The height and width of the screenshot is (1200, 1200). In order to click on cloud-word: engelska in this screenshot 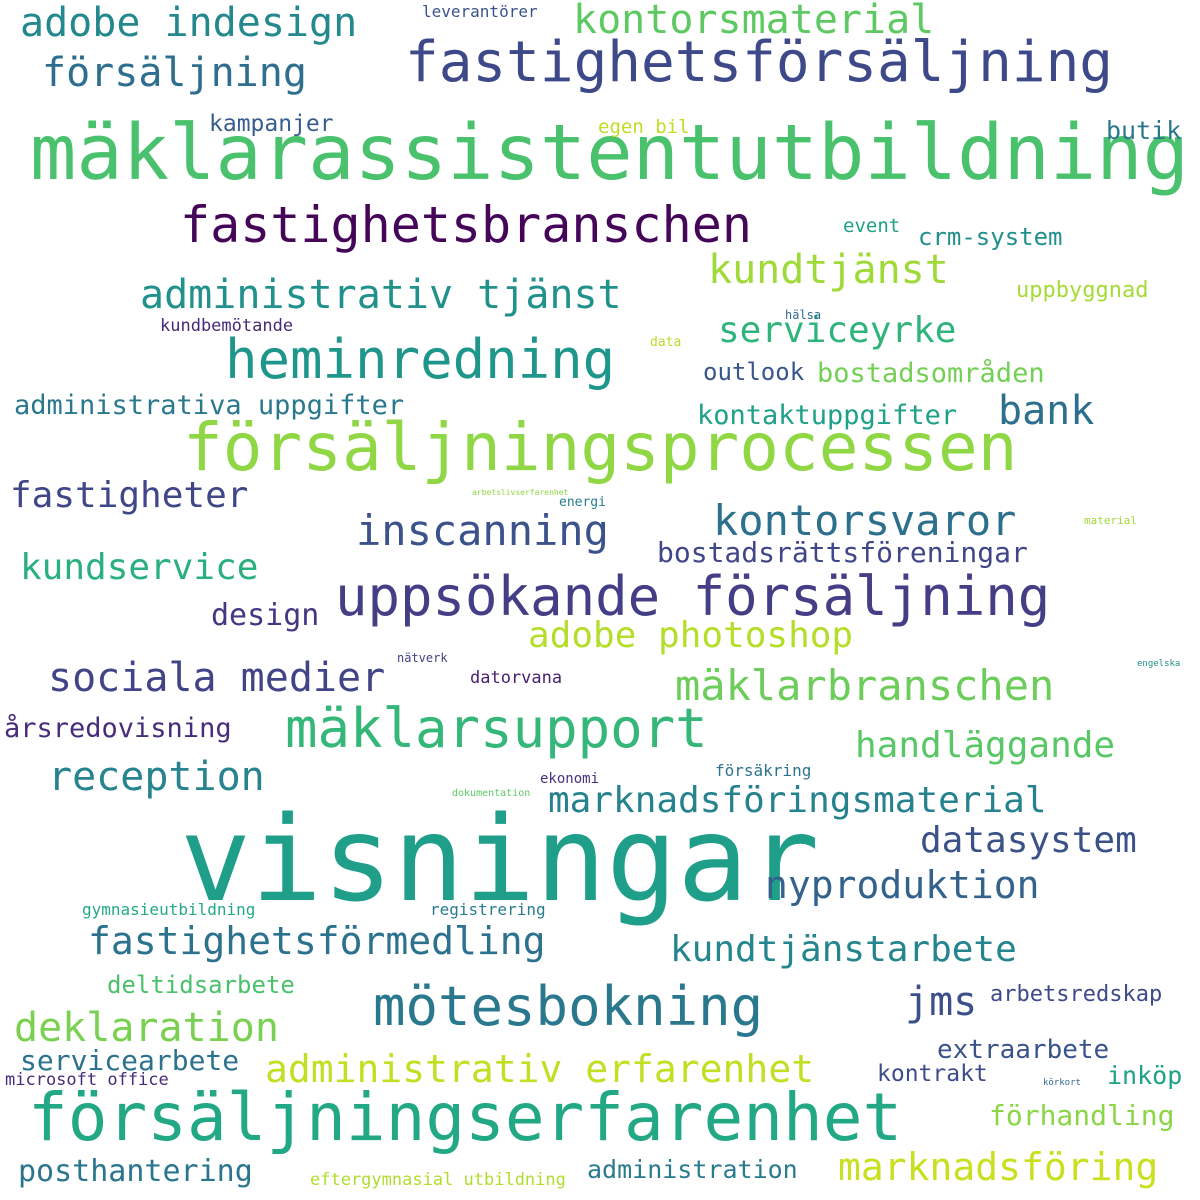, I will do `click(1159, 664)`.